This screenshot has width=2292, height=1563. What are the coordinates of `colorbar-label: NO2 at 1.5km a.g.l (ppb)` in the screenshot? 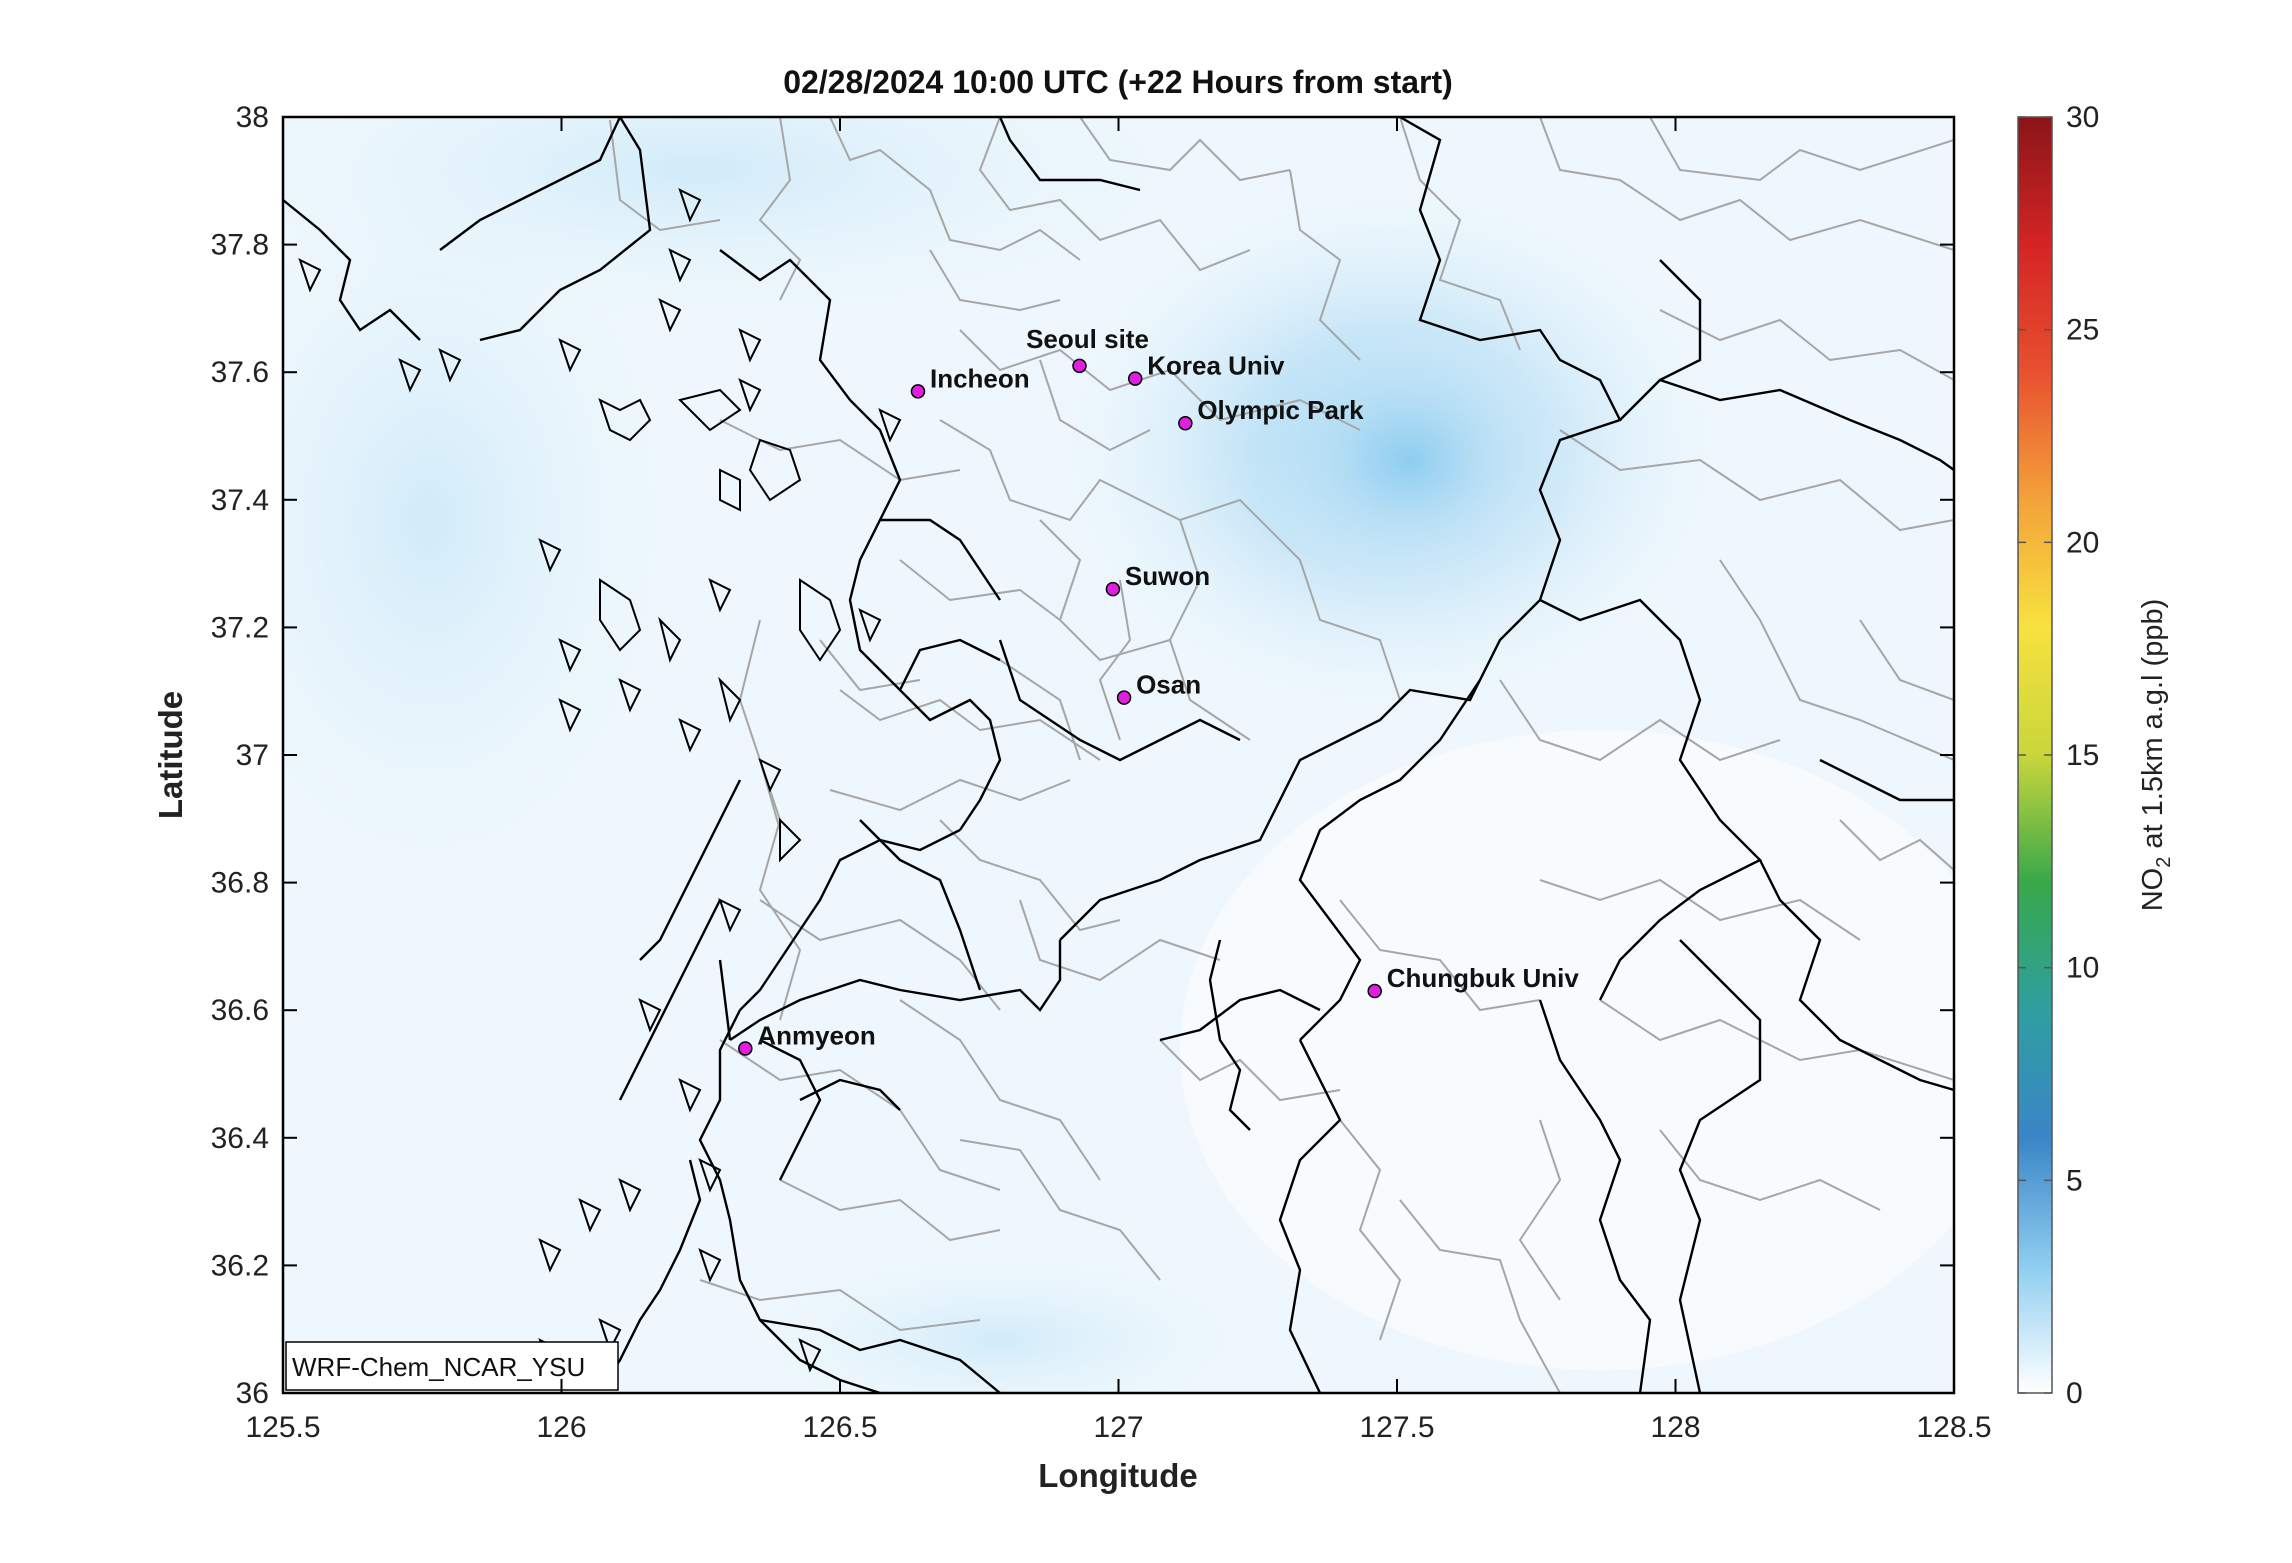 It's located at (2156, 755).